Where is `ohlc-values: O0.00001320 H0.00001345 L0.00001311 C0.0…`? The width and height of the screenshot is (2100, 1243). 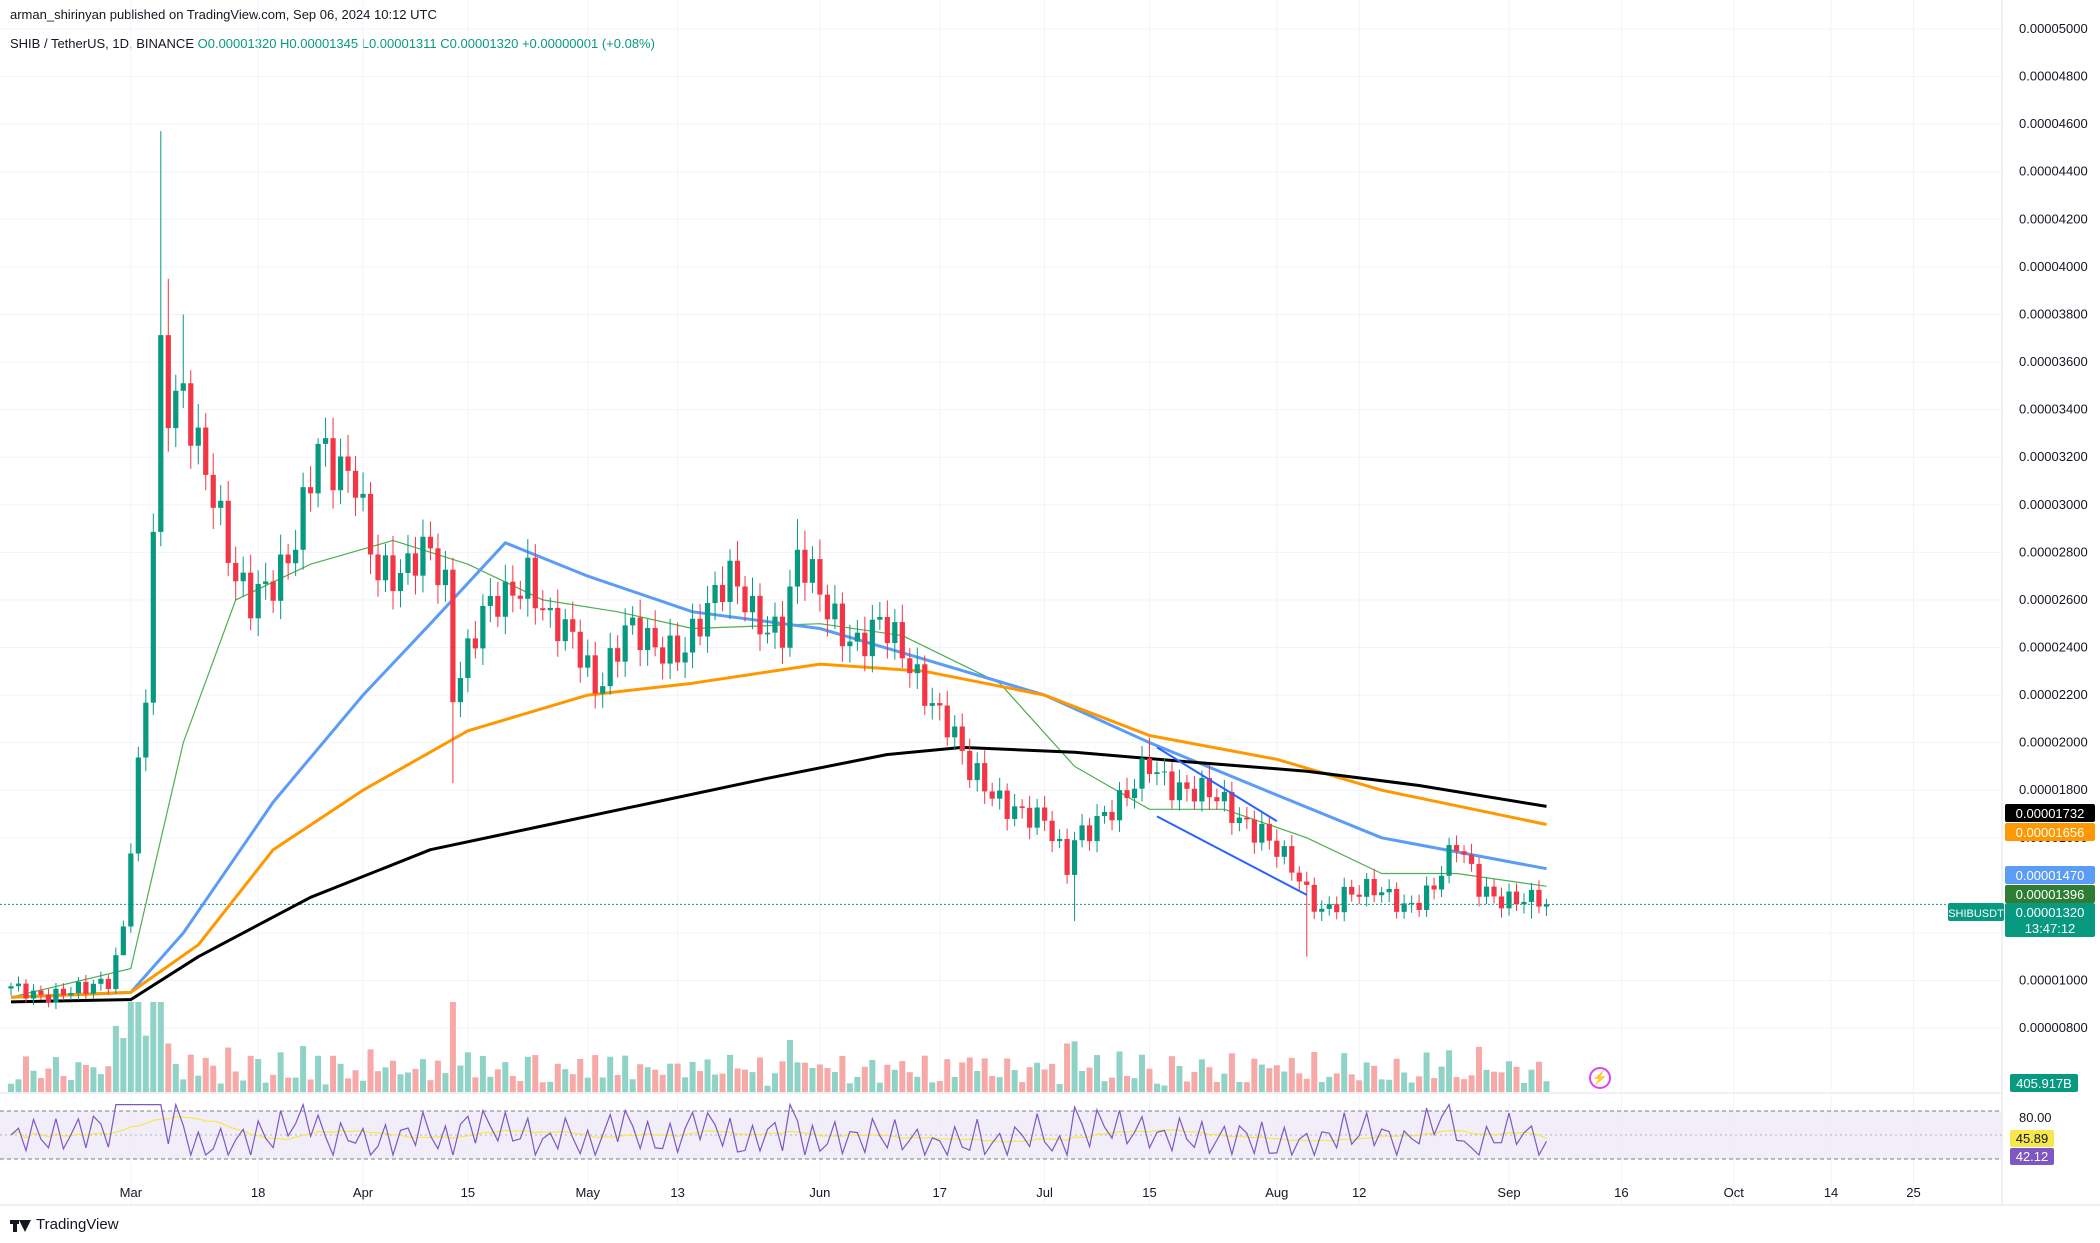
ohlc-values: O0.00001320 H0.00001345 L0.00001311 C0.0… is located at coordinates (426, 43).